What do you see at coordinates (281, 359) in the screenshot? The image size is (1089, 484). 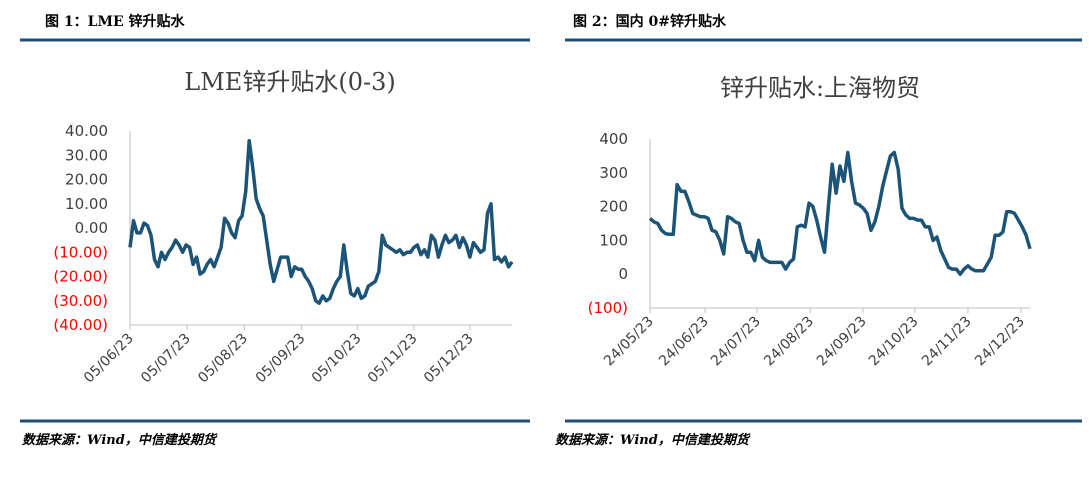 I see `x-tick-label: 05/09/23` at bounding box center [281, 359].